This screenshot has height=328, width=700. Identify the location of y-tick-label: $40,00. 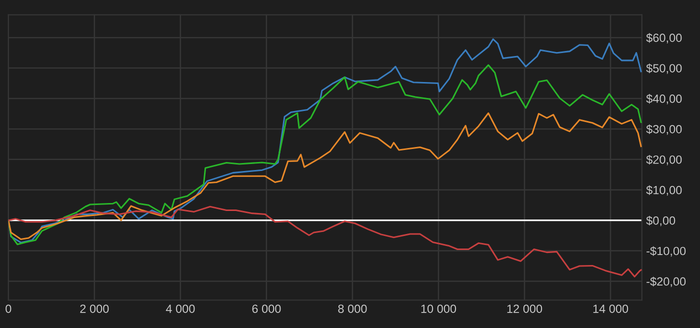
(664, 99).